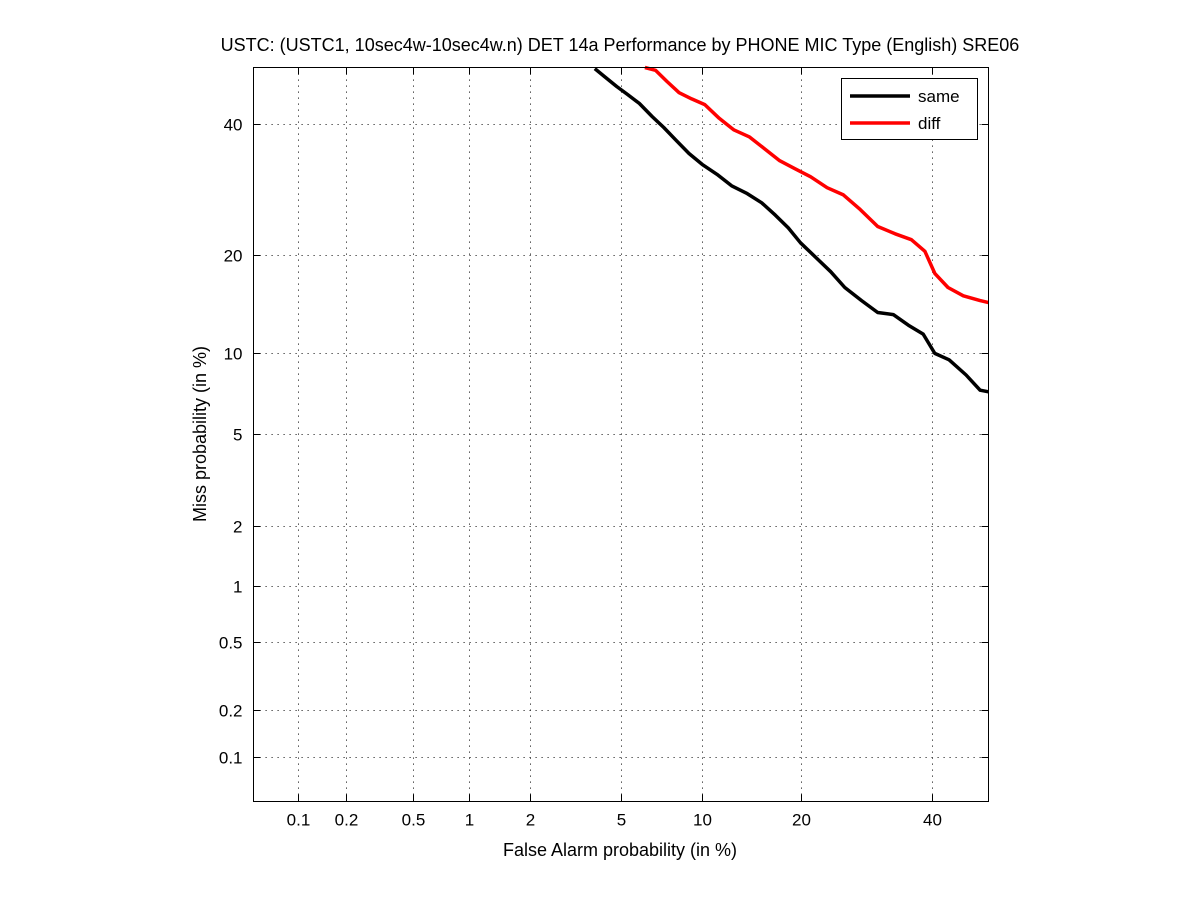 Image resolution: width=1200 pixels, height=901 pixels. Describe the element at coordinates (621, 820) in the screenshot. I see `x-tick-label: 5` at that location.